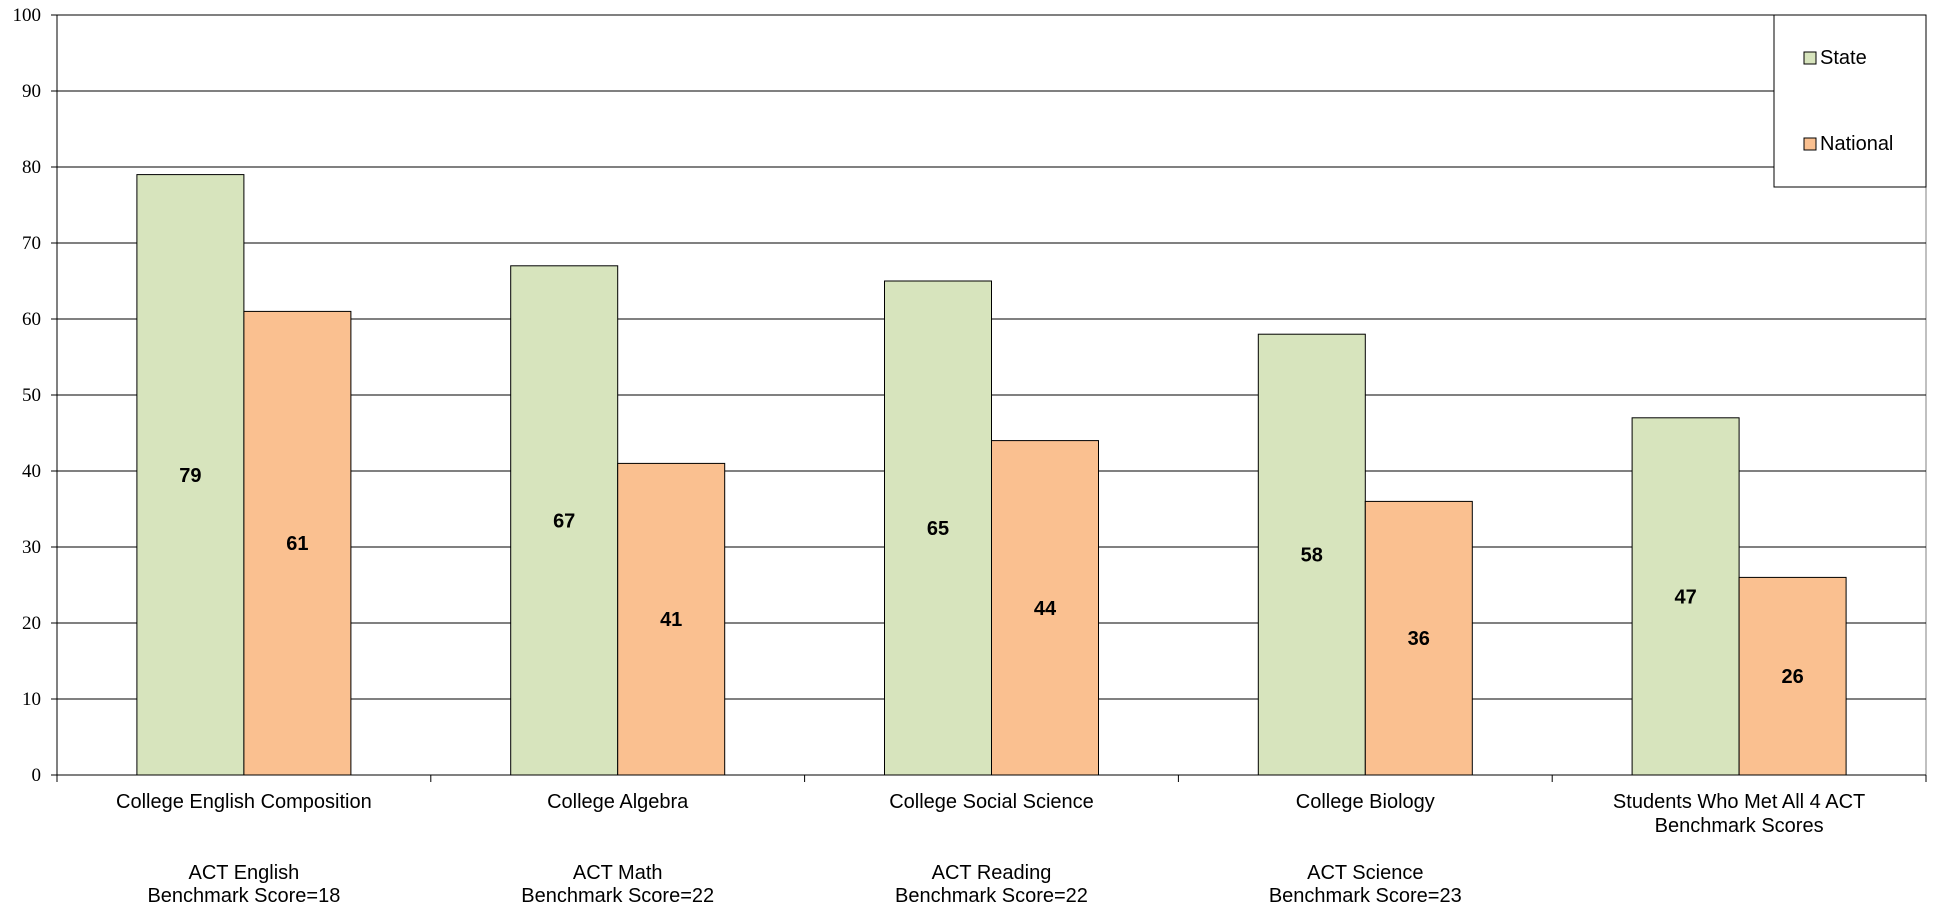  I want to click on y-axis: 0 10 20 30 40 50 60 70 80 90 100, so click(35, 395).